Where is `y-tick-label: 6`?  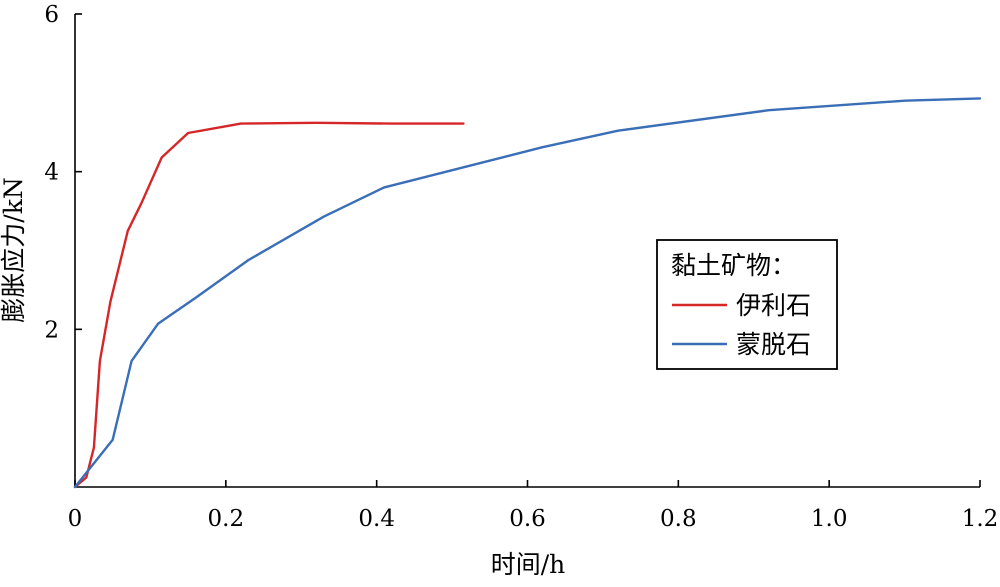 y-tick-label: 6 is located at coordinates (51, 15).